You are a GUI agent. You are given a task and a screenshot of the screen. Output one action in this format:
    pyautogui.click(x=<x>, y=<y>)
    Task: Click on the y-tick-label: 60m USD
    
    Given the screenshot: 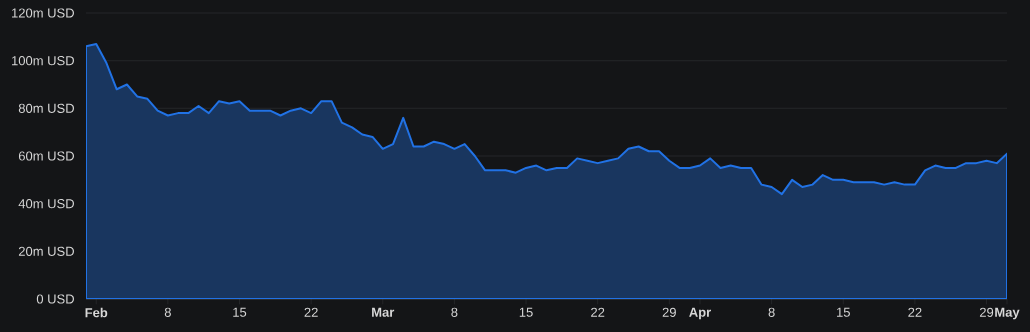 What is the action you would take?
    pyautogui.click(x=46, y=156)
    